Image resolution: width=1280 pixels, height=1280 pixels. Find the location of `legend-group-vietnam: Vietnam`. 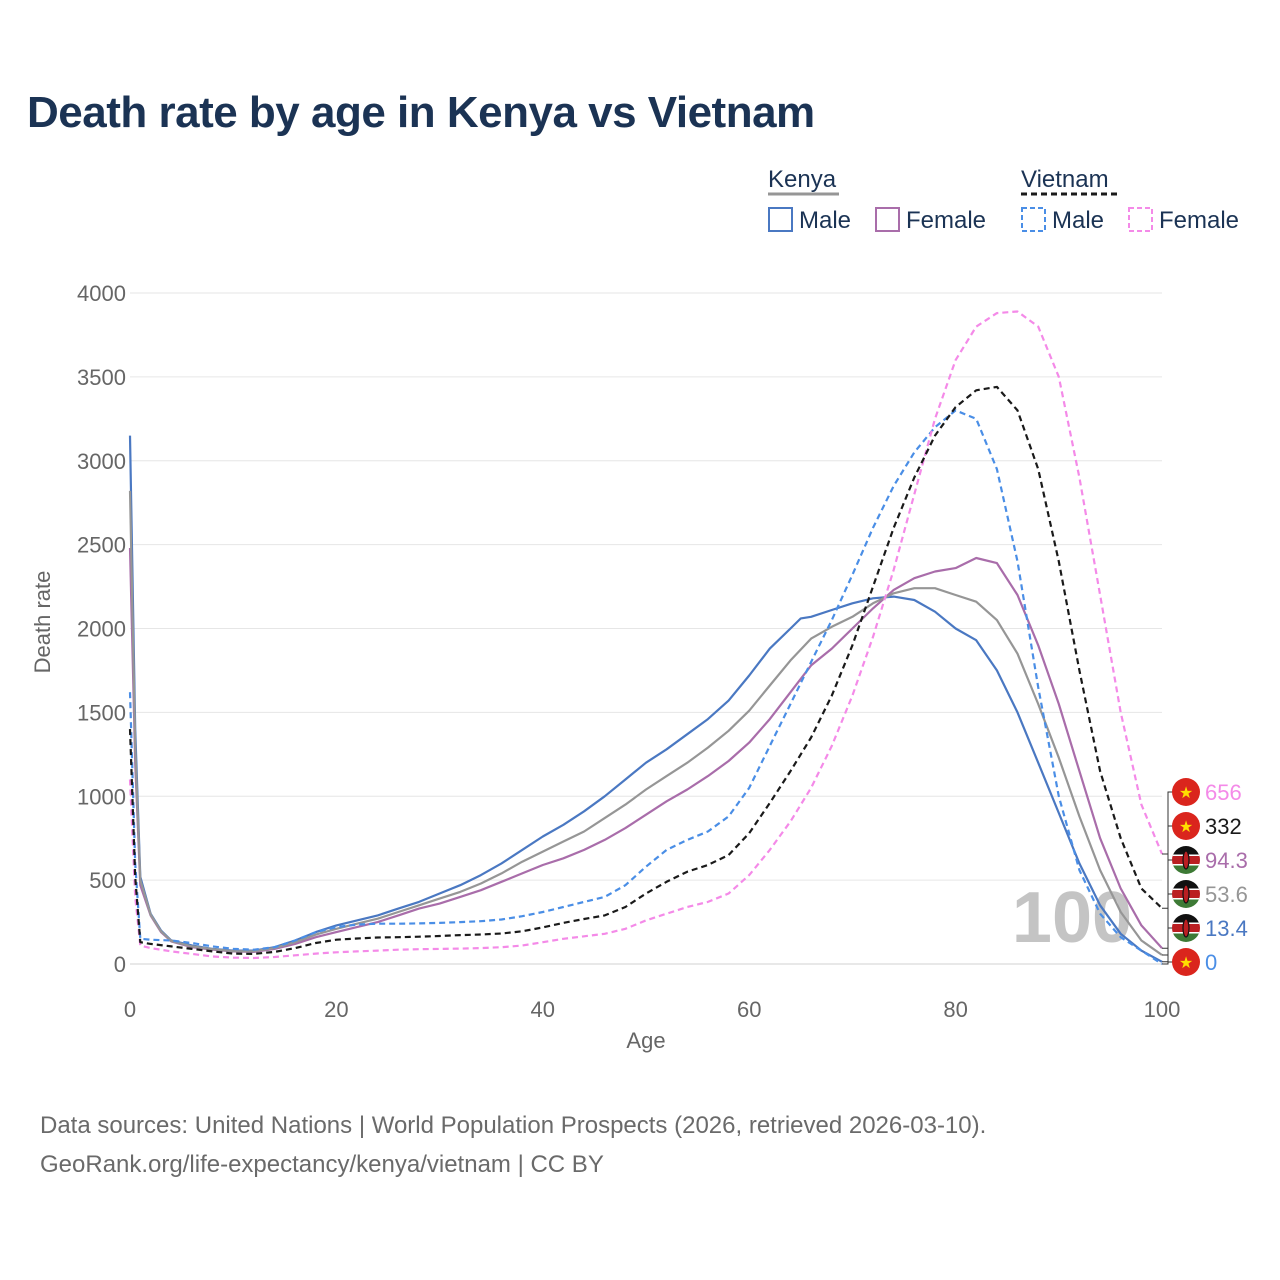

legend-group-vietnam: Vietnam is located at coordinates (1065, 179).